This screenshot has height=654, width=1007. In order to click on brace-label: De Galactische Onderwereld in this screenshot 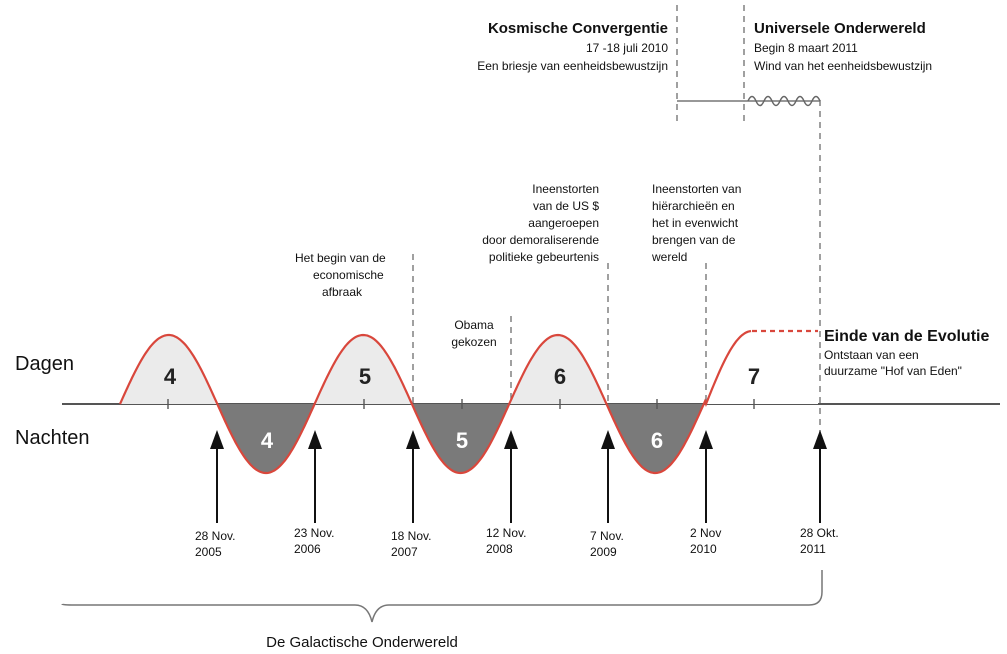, I will do `click(362, 642)`.